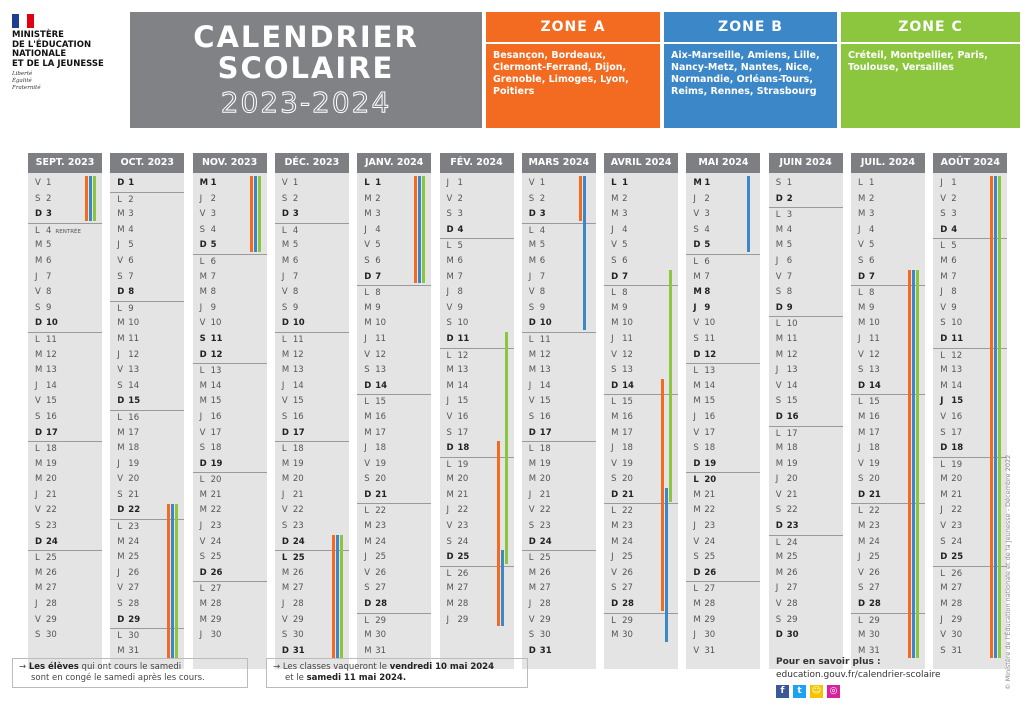 The width and height of the screenshot is (1032, 711). Describe the element at coordinates (806, 402) in the screenshot. I see `day-row: S 15` at that location.